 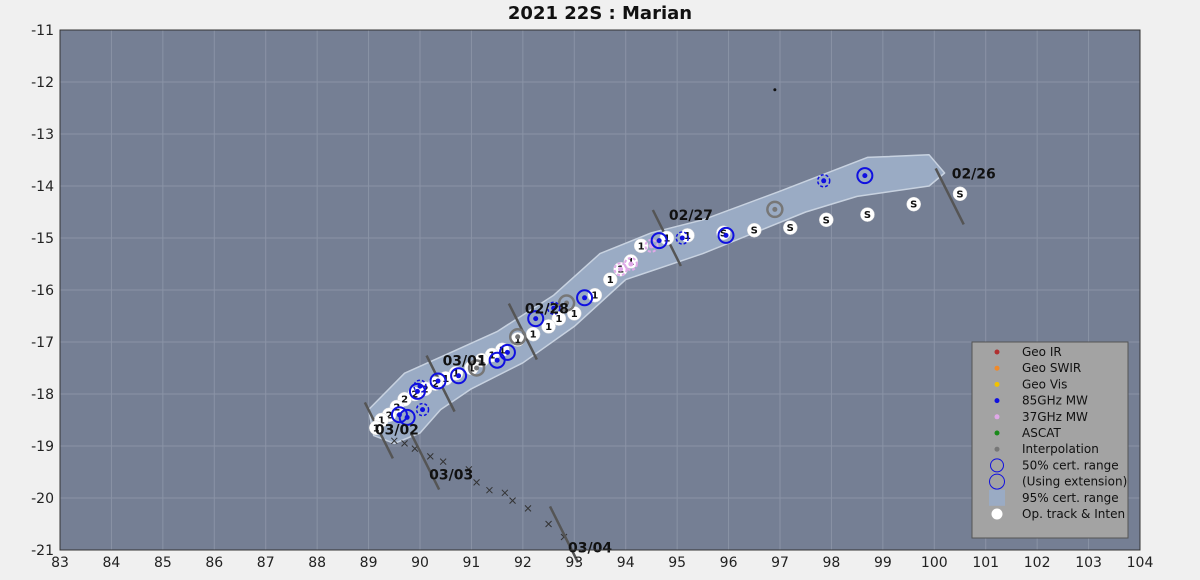 I want to click on x-tick-label: 83, so click(x=60, y=563).